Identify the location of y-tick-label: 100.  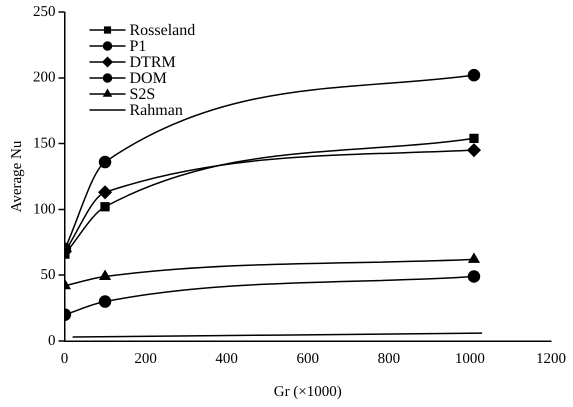
(44, 209).